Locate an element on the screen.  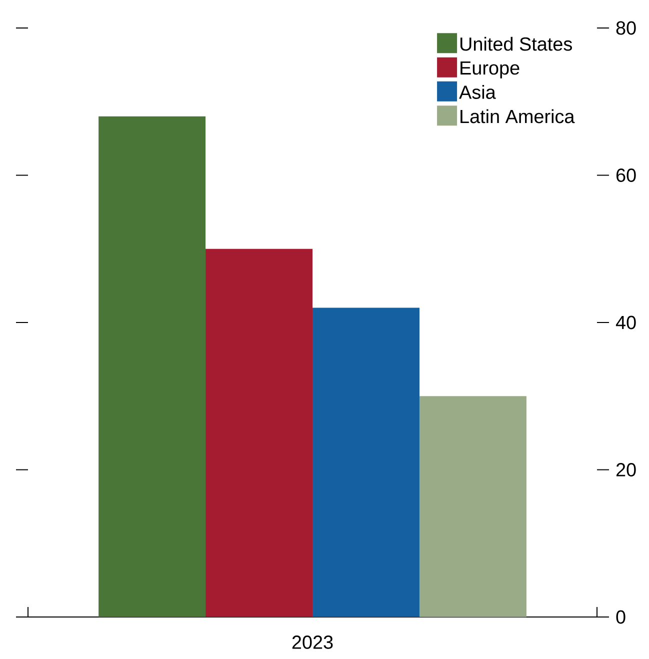
legend-label: Asia is located at coordinates (477, 92).